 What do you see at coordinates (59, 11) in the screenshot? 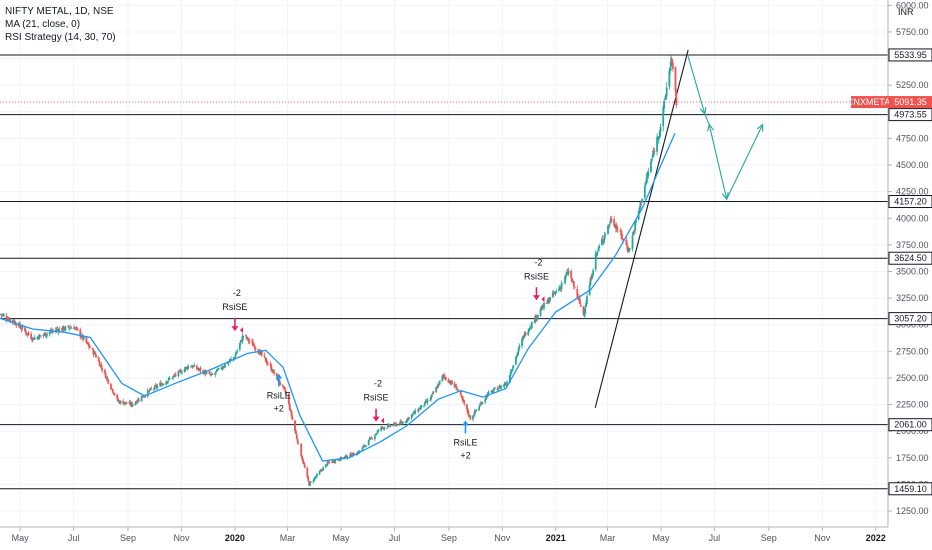
I see `chart-title: NIFTY METAL, 1D, NSE` at bounding box center [59, 11].